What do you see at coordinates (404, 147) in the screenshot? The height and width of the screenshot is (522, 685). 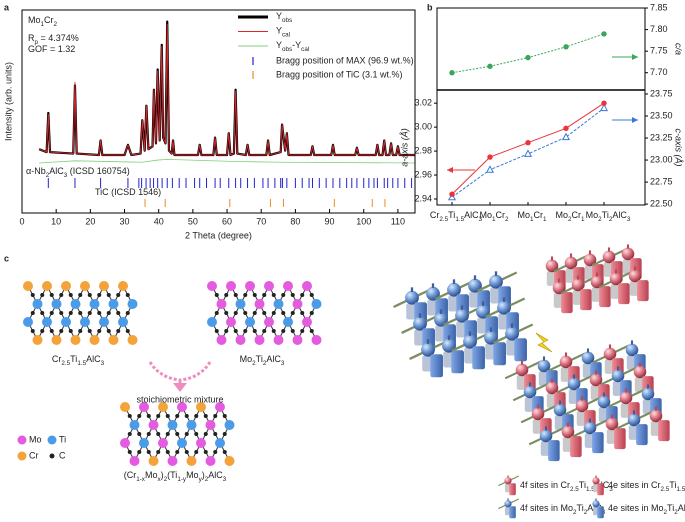 I see `y-axis-label: a-axis (Å)` at bounding box center [404, 147].